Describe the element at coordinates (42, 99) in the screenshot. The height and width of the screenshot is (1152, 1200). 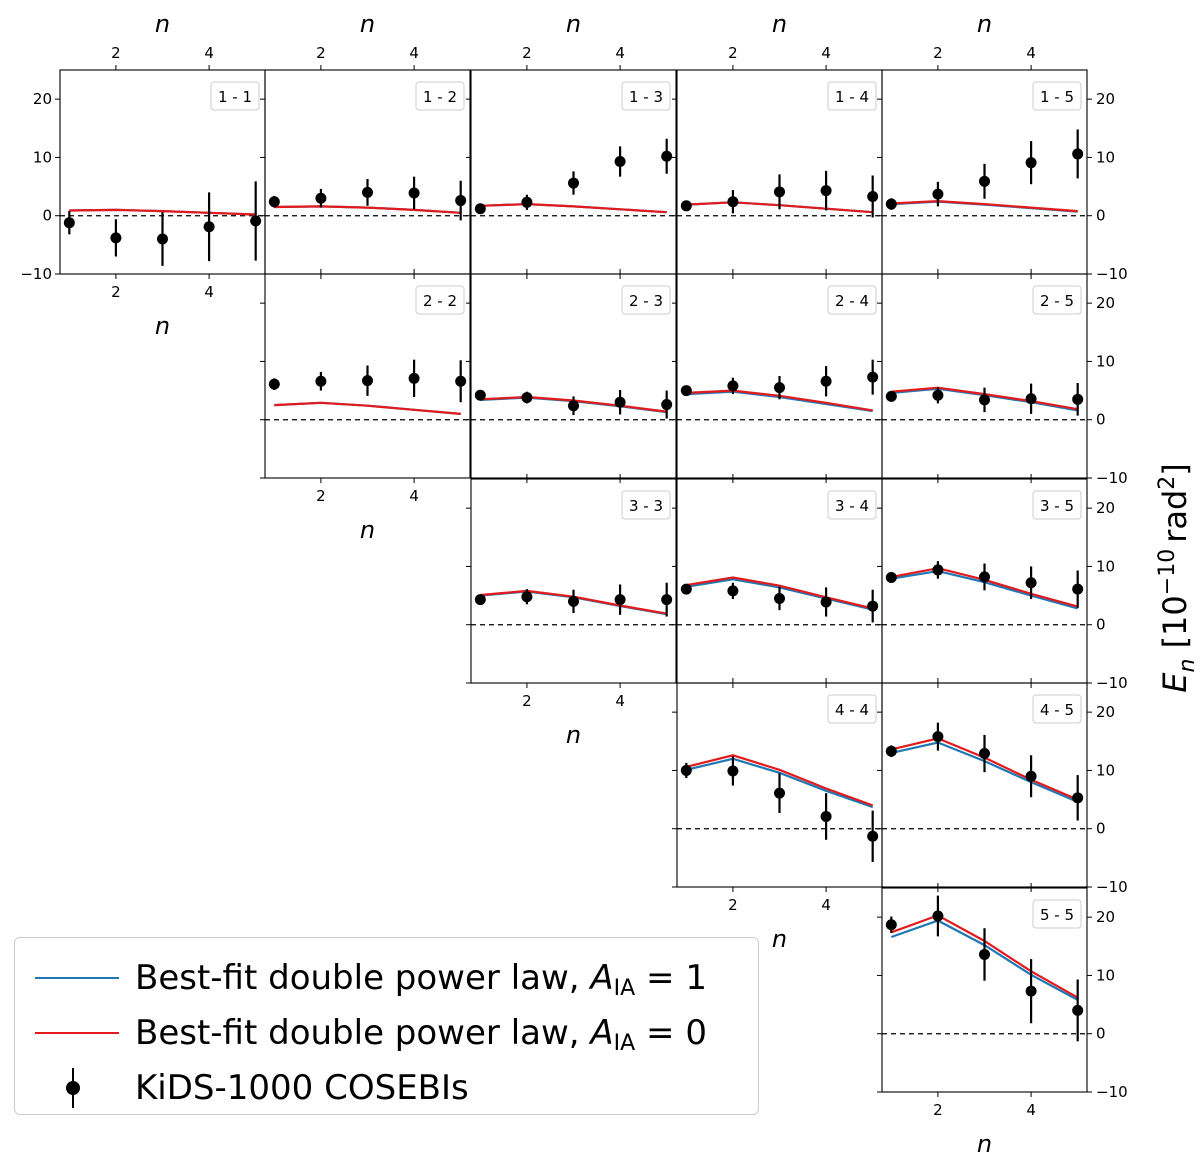
I see `y-tick-label-left: 20` at that location.